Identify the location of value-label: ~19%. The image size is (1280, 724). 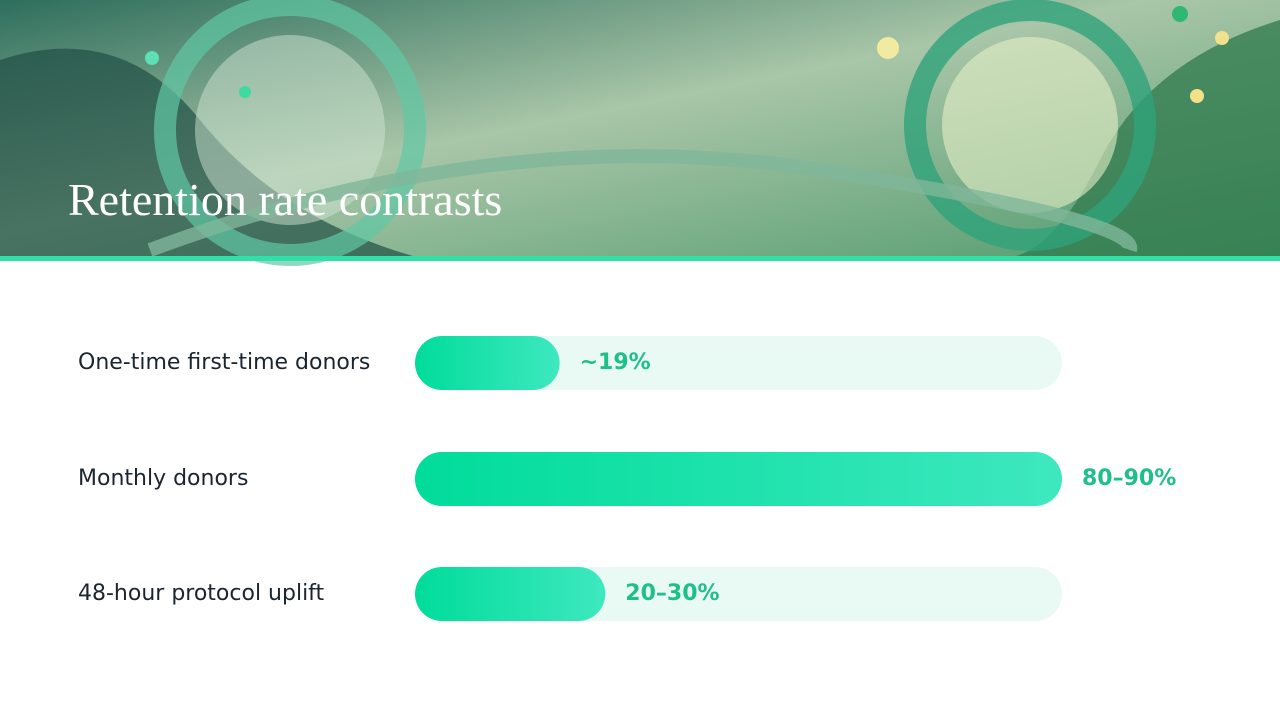
(615, 362).